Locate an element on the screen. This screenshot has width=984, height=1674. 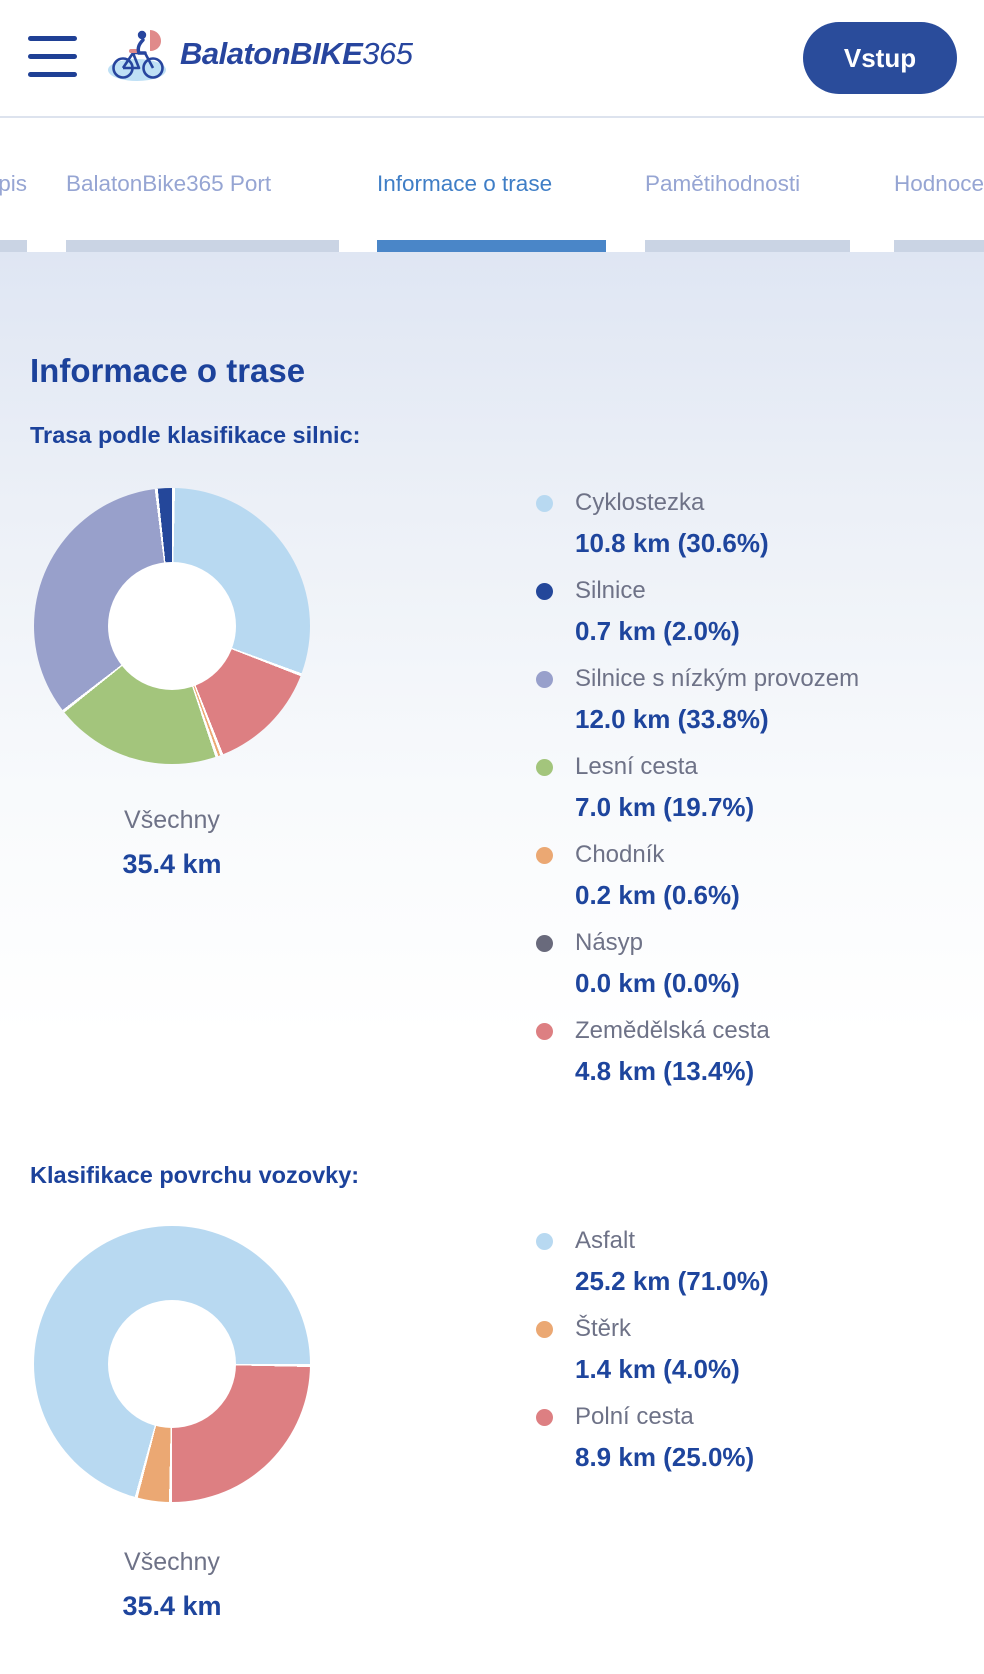
tab-hodnoceni: Hodnocení is located at coordinates (939, 183).